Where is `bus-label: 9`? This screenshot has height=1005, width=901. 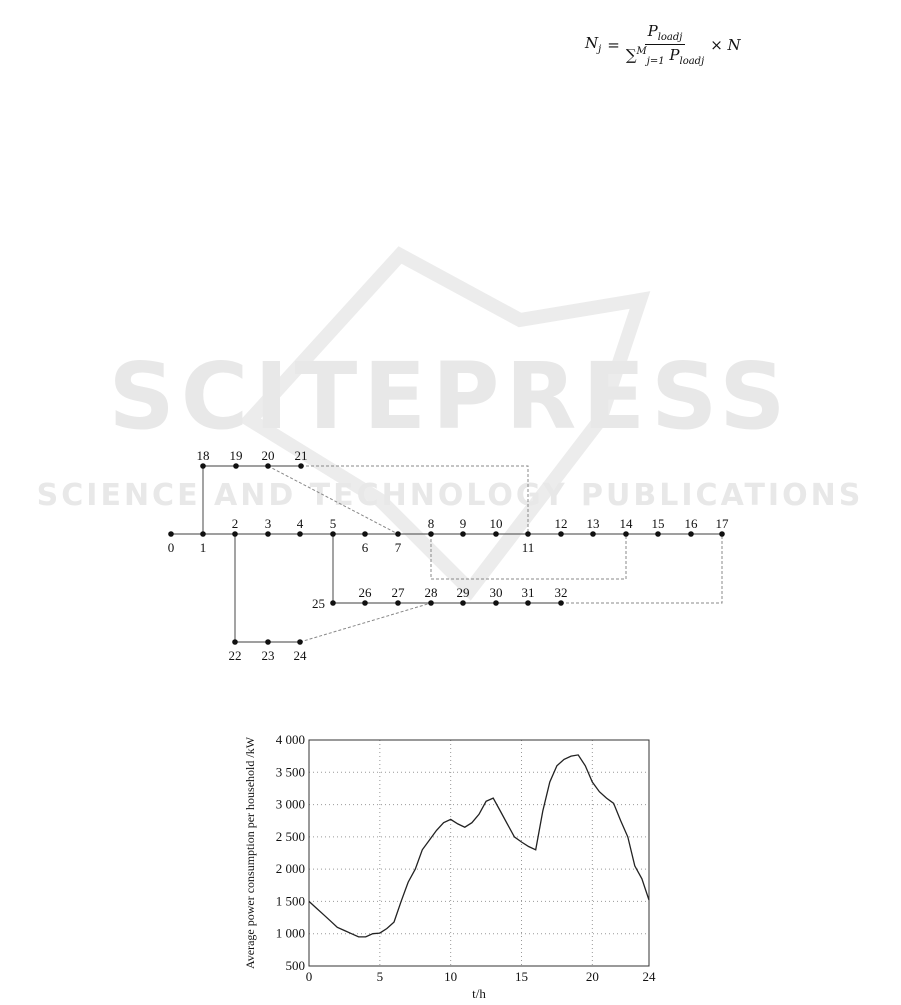 bus-label: 9 is located at coordinates (463, 523).